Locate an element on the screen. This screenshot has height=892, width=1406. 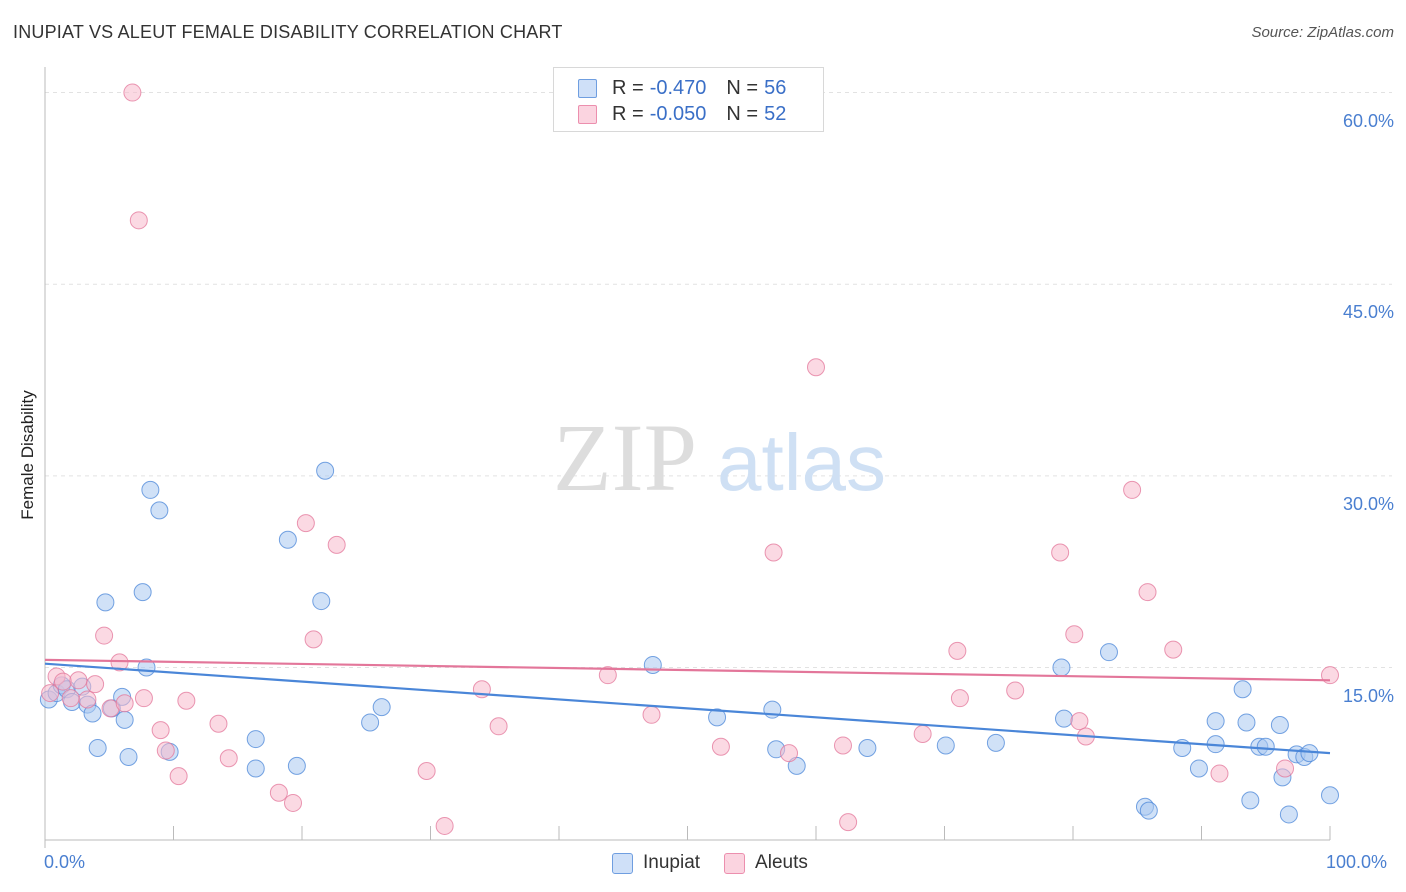
x-tick-label-max: 100.0% is located at coordinates (1357, 862).